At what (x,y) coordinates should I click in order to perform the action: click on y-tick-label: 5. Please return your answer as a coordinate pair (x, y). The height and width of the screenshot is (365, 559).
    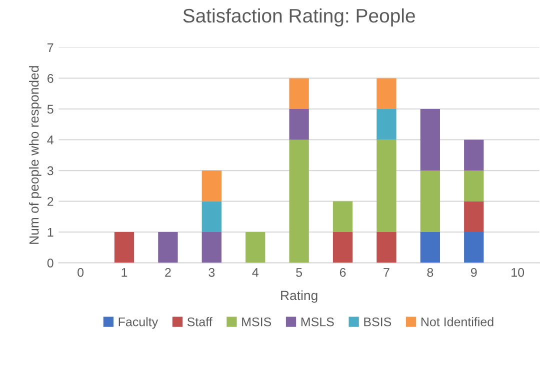
    Looking at the image, I should click on (50, 109).